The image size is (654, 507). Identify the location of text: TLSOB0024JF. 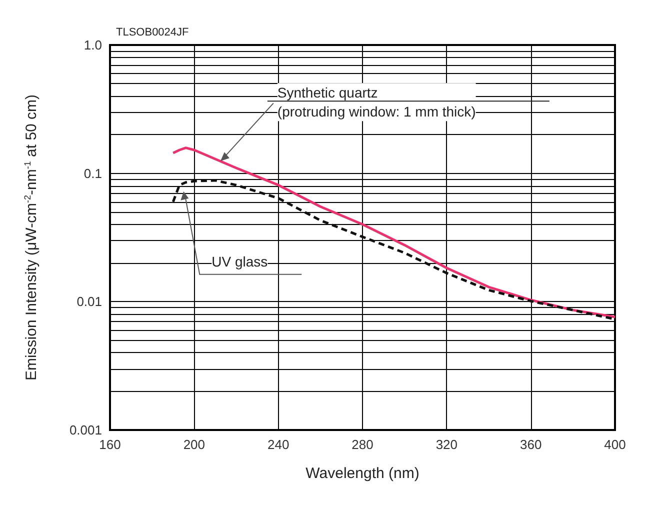
(153, 32).